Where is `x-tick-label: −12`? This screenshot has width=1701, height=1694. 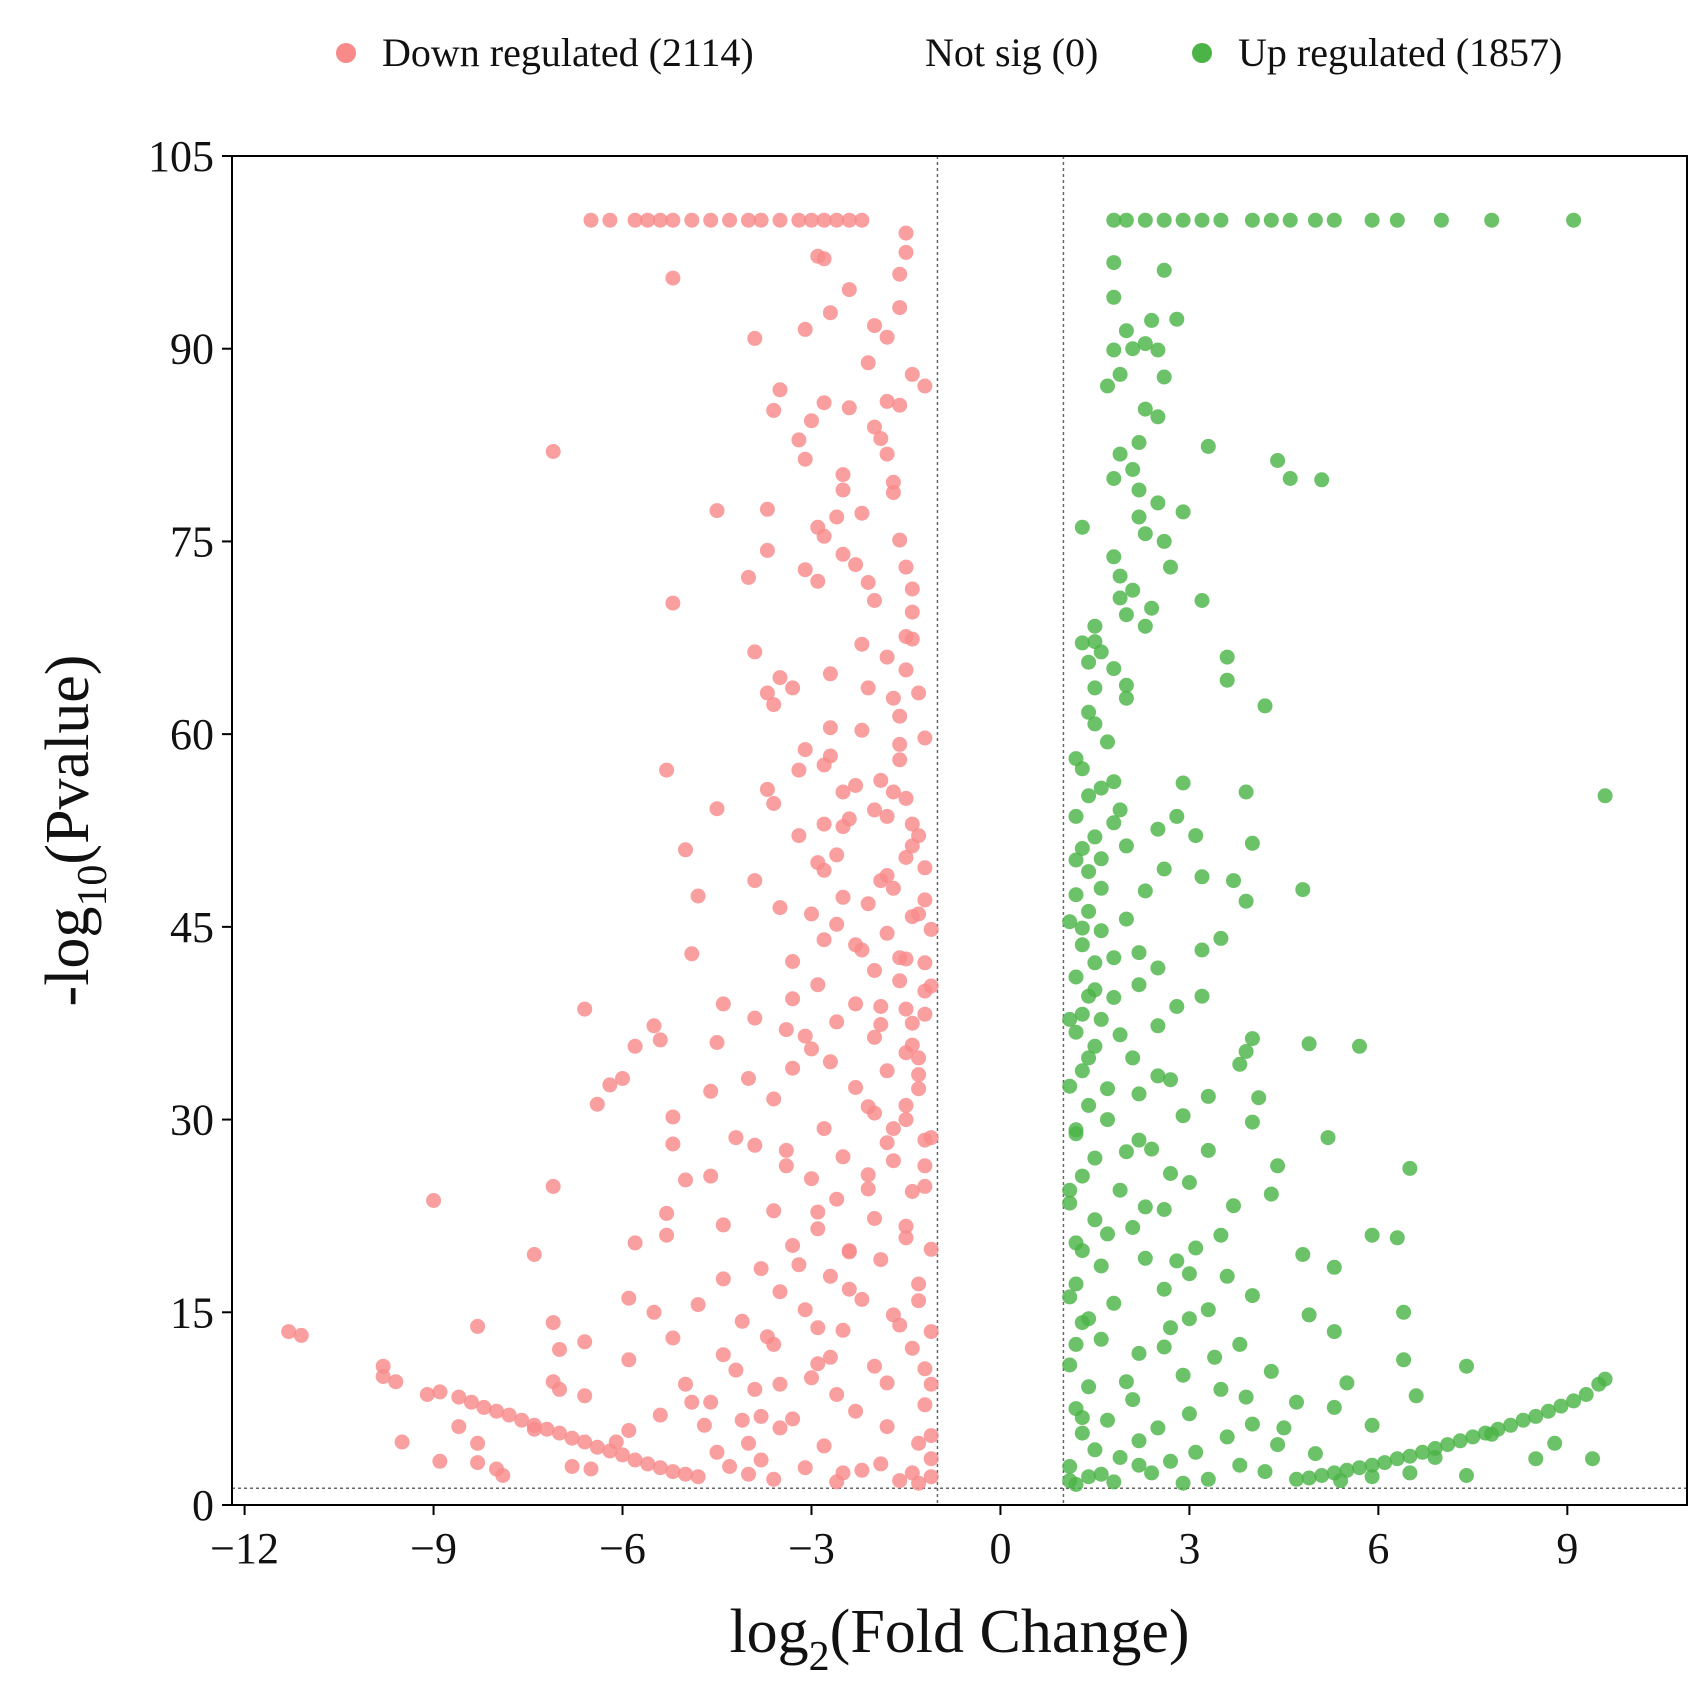
x-tick-label: −12 is located at coordinates (244, 1548).